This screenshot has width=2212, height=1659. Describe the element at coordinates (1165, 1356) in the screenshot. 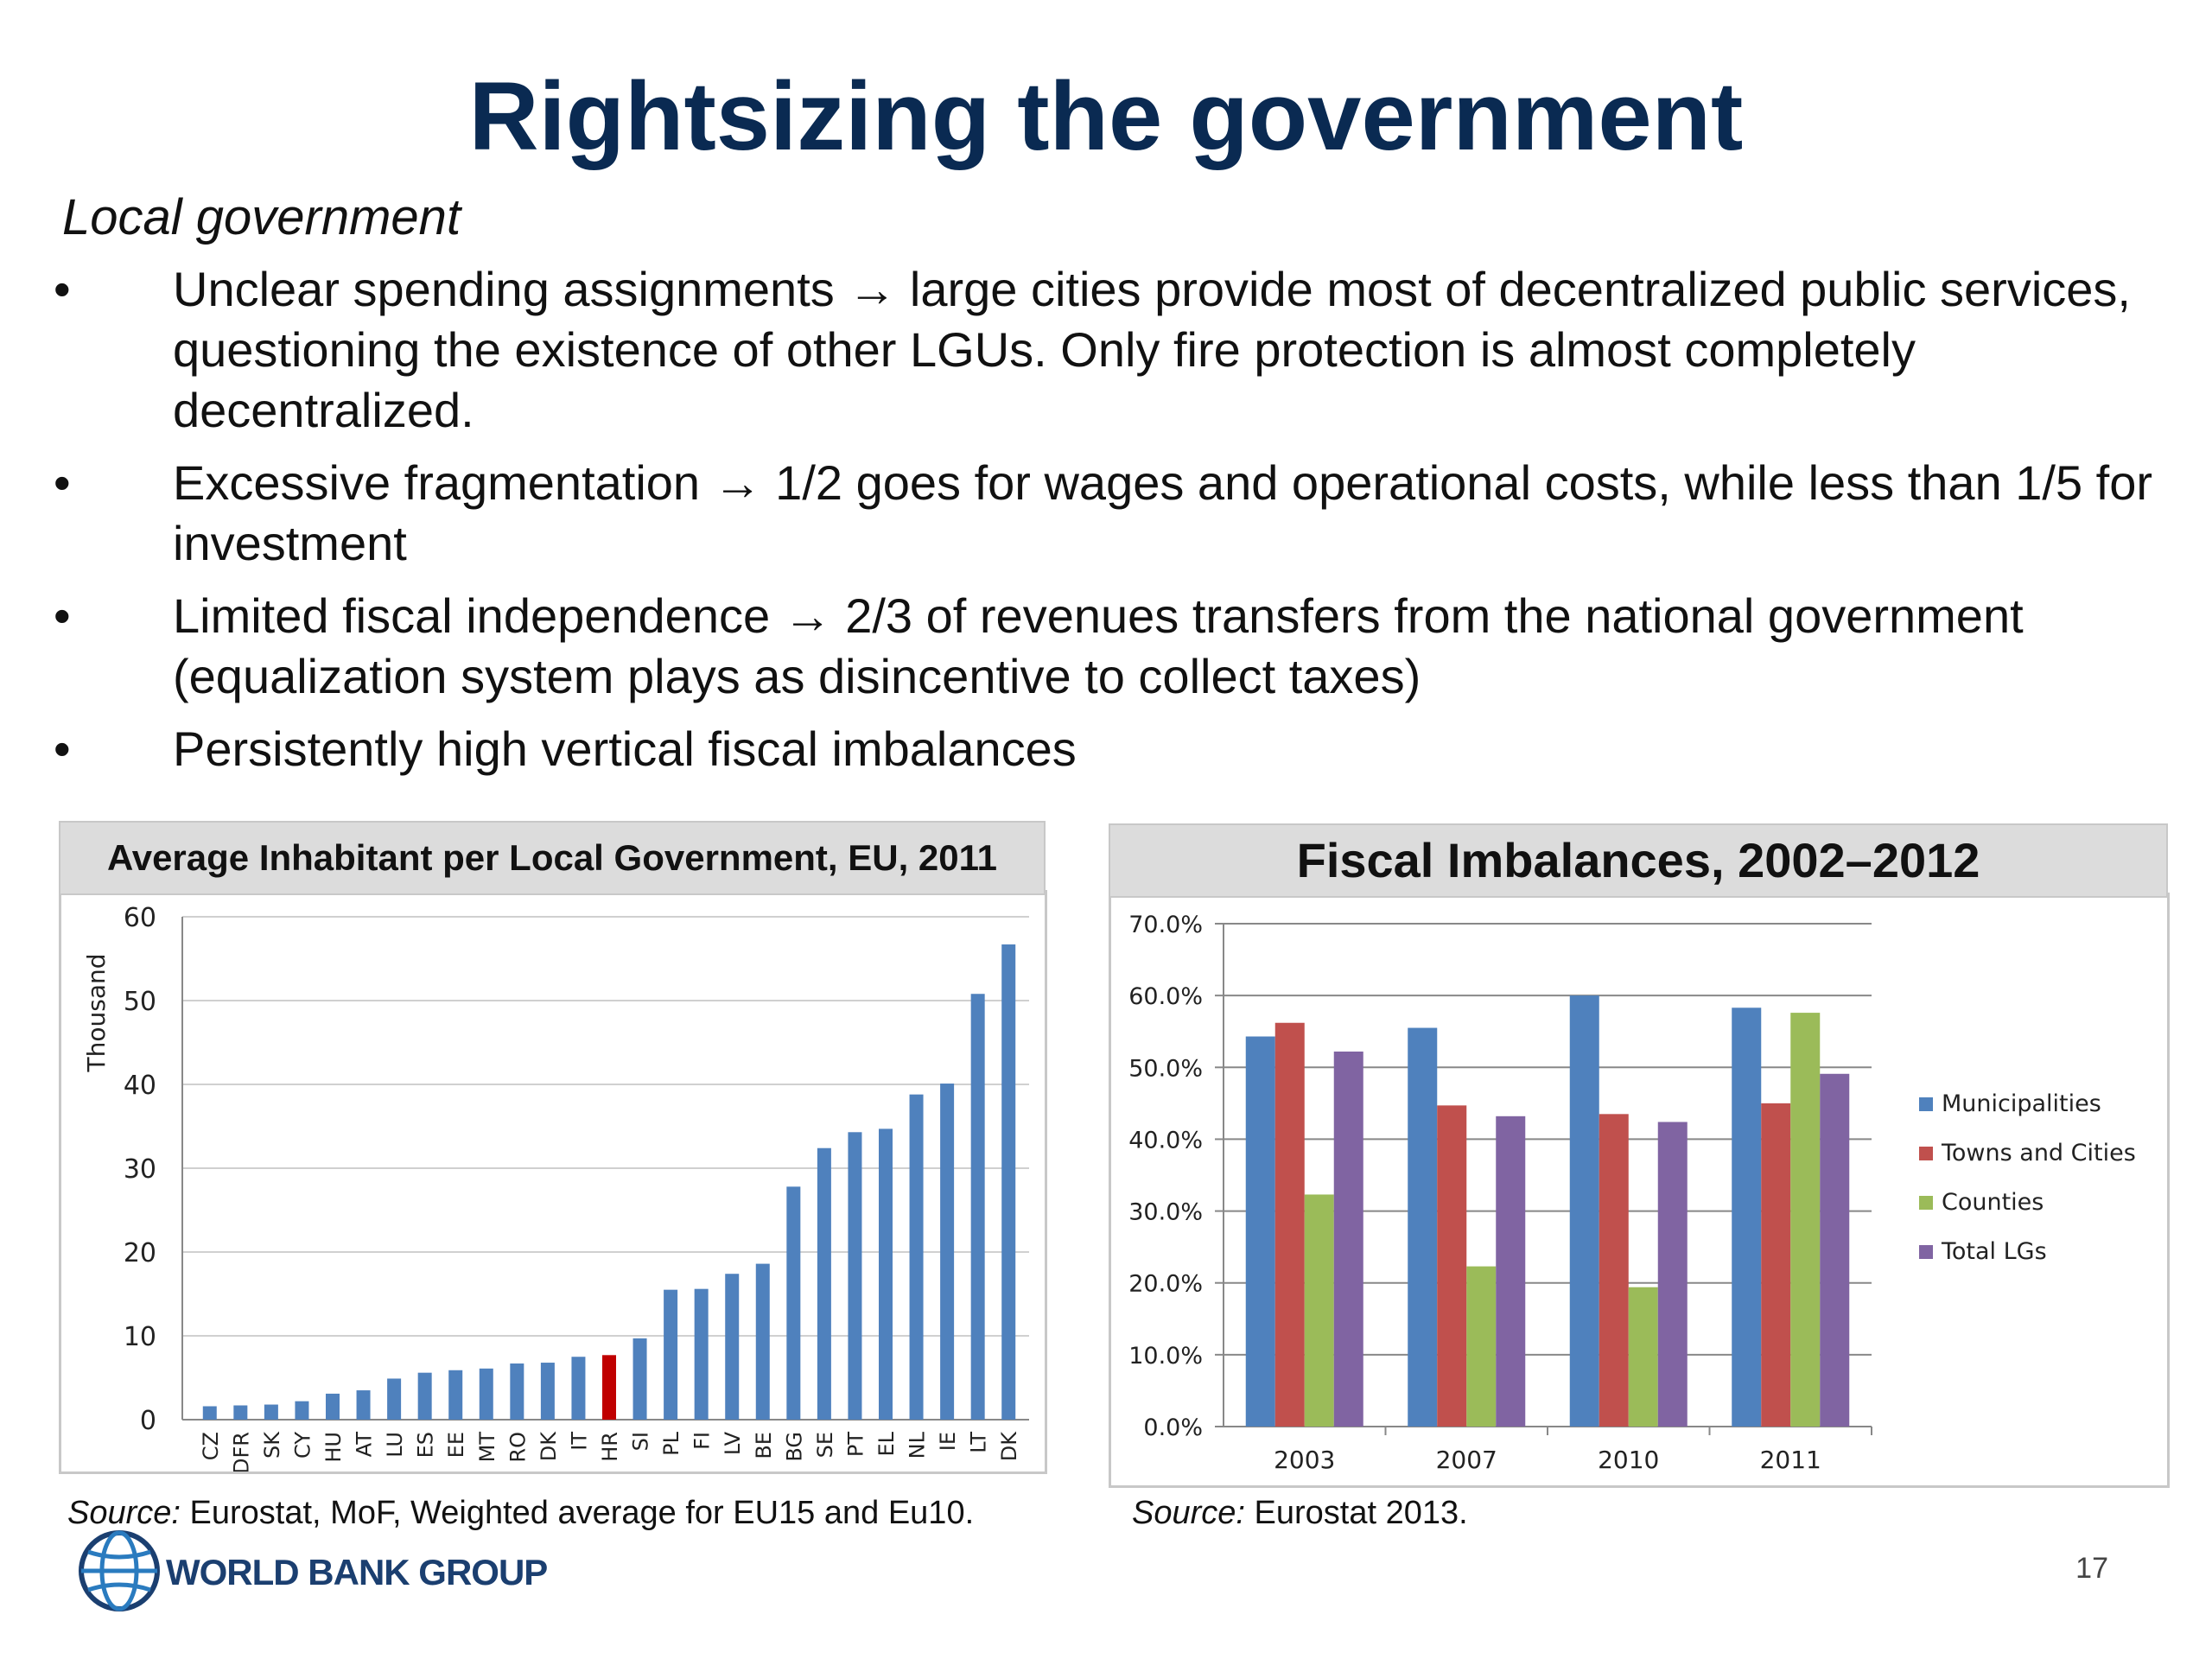

I see `y-tick-label: 10.0%` at that location.